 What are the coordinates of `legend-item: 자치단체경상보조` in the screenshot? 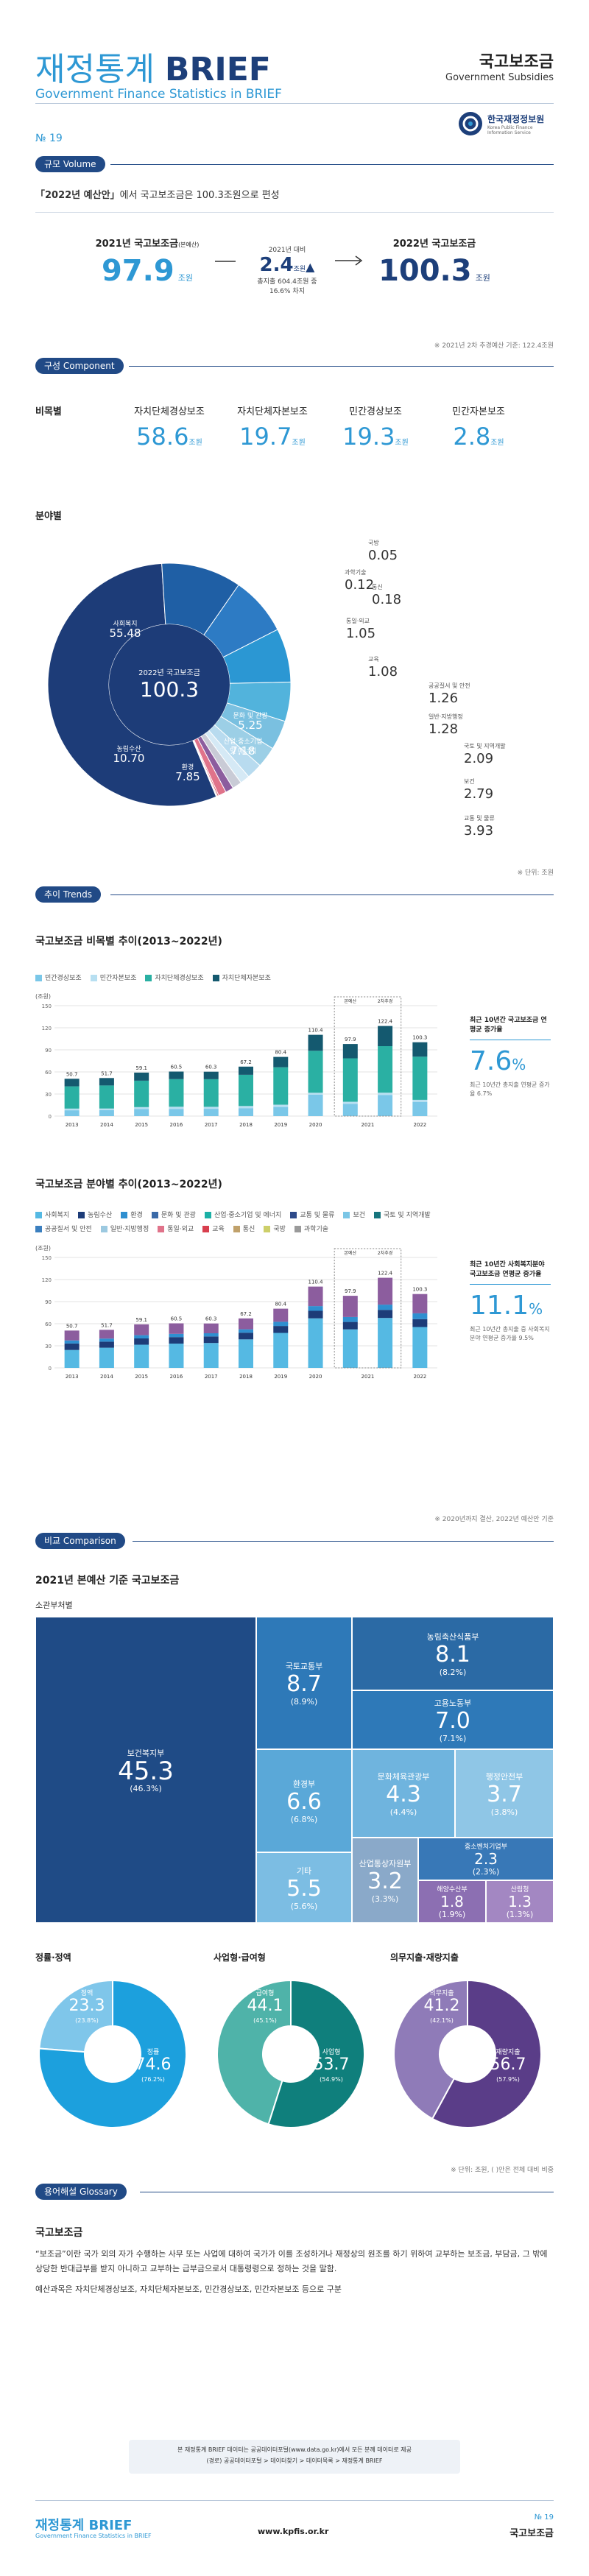 It's located at (174, 977).